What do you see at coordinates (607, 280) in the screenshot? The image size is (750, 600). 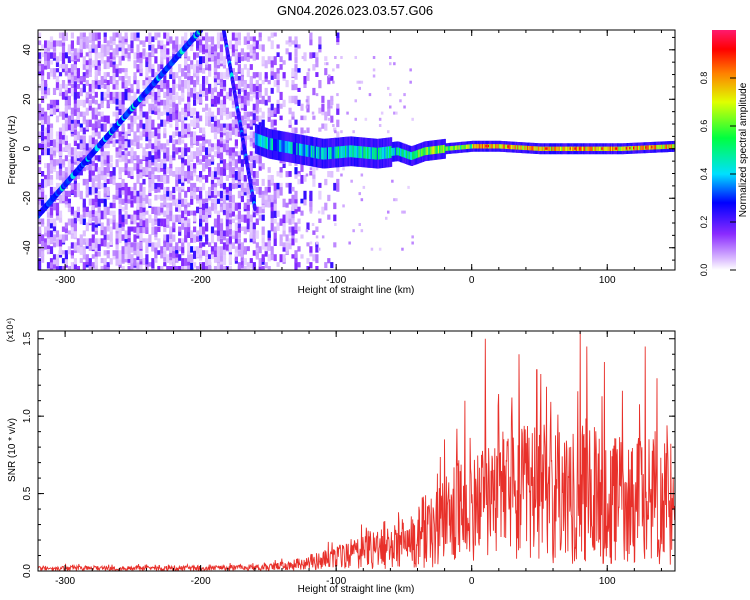 I see `heatmap-xtick-label: 100` at bounding box center [607, 280].